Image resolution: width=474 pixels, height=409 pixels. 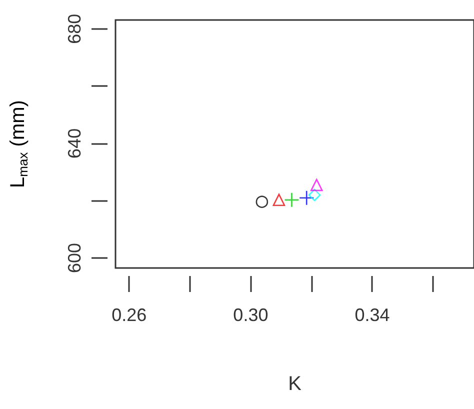 What do you see at coordinates (372, 315) in the screenshot?
I see `x-tick-label: 0.34` at bounding box center [372, 315].